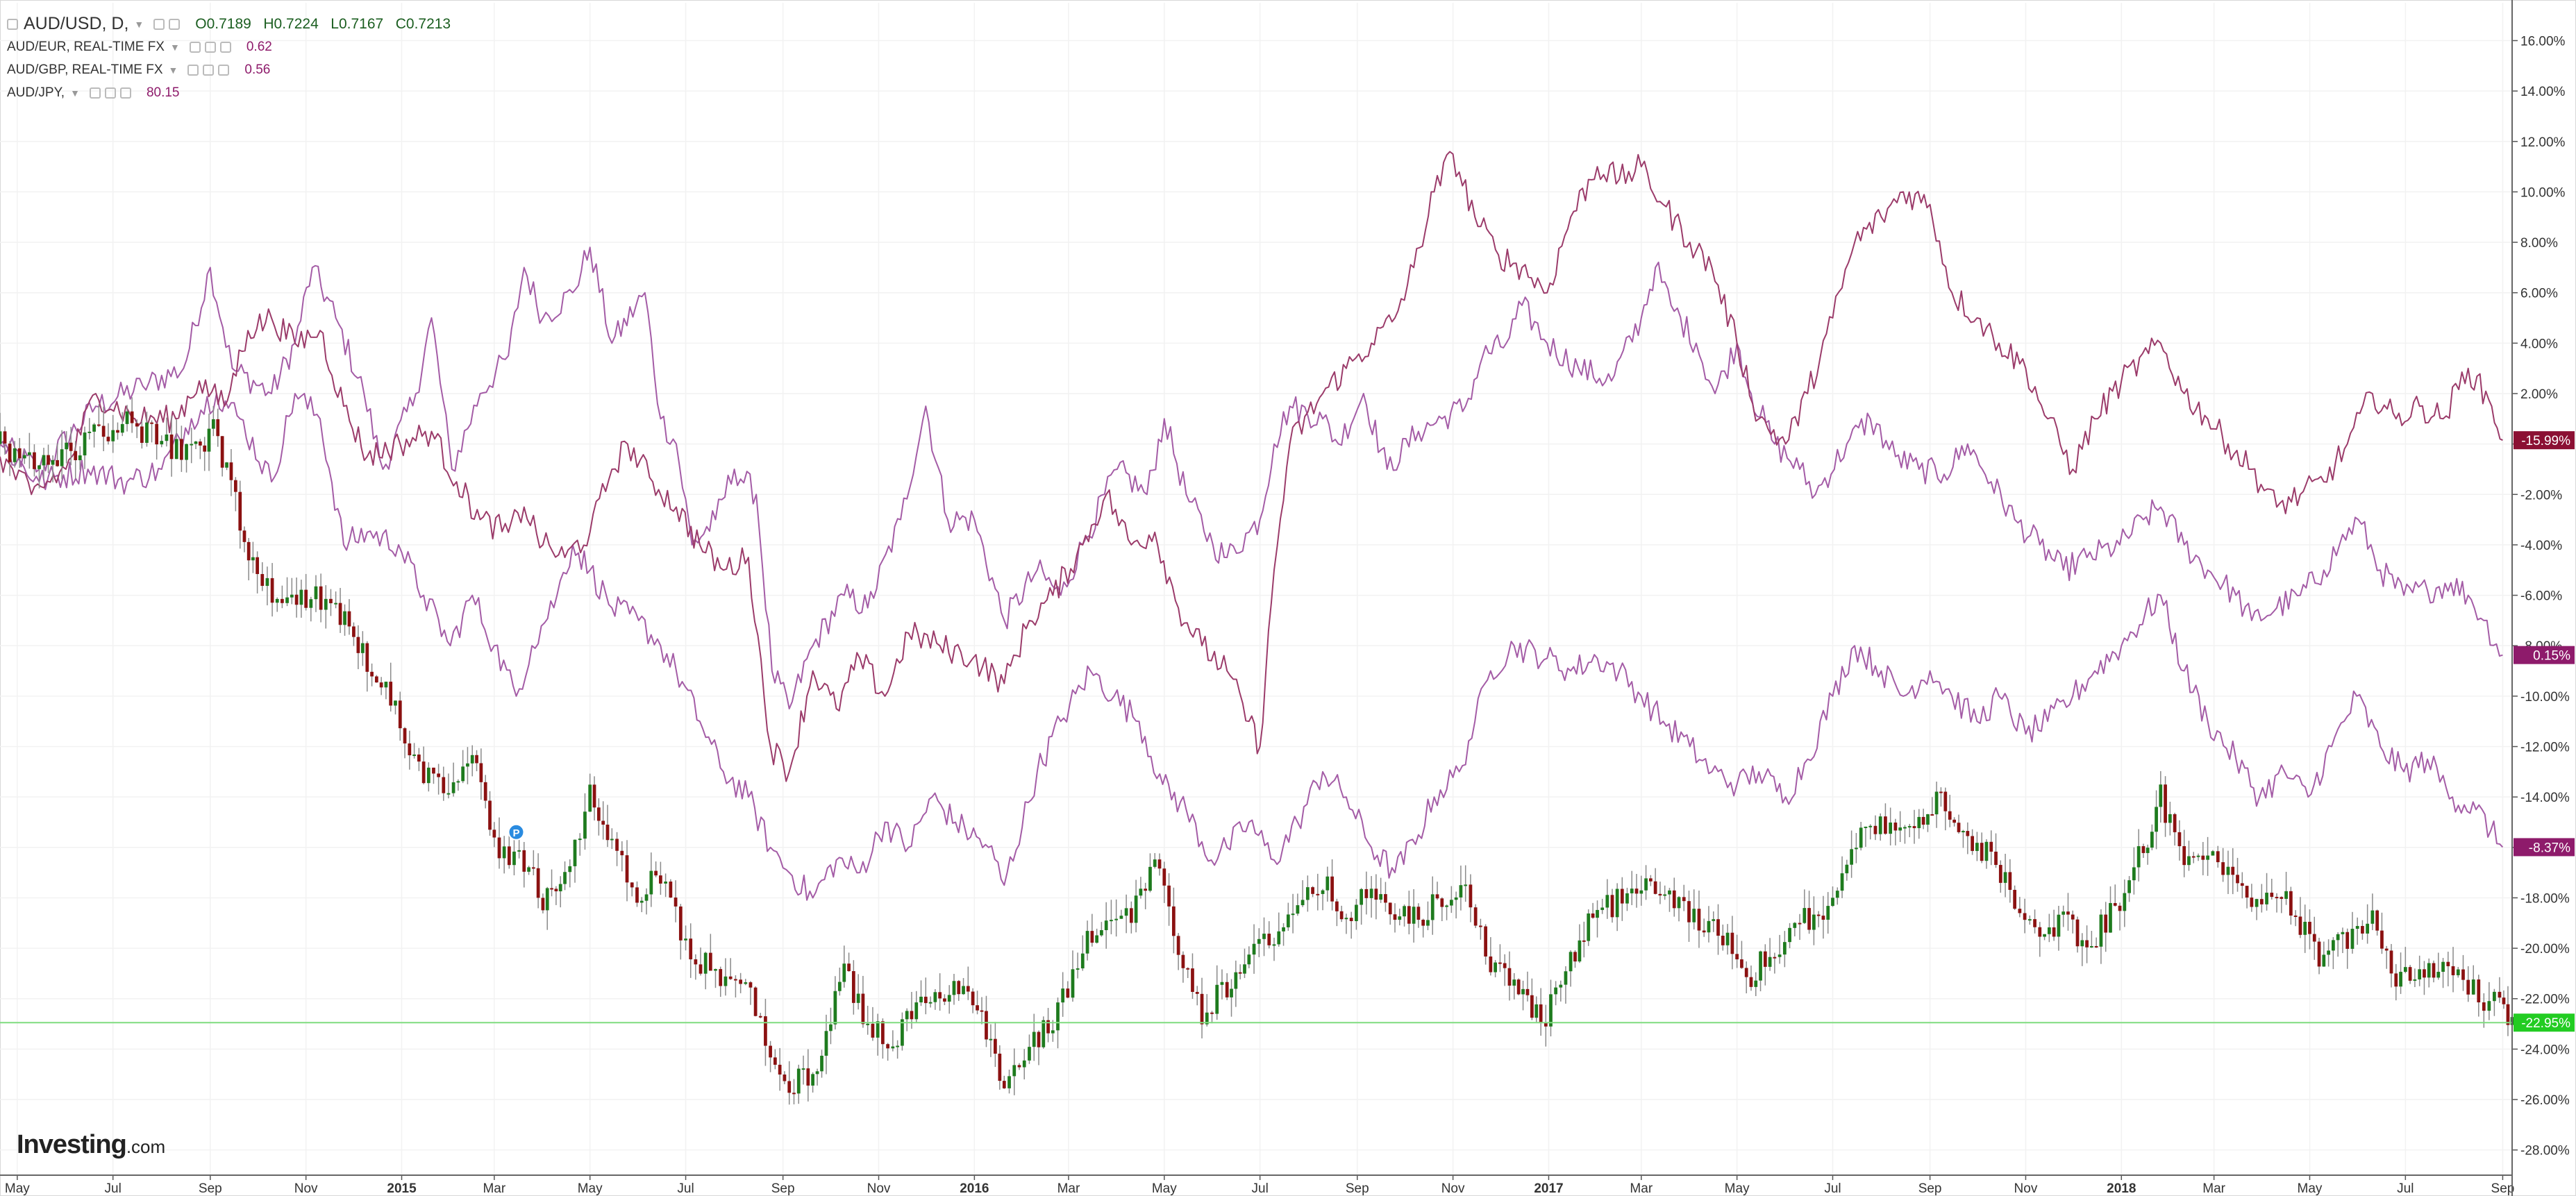 The height and width of the screenshot is (1196, 2576). Describe the element at coordinates (36, 93) in the screenshot. I see `compare-label: AUD/JPY,` at that location.